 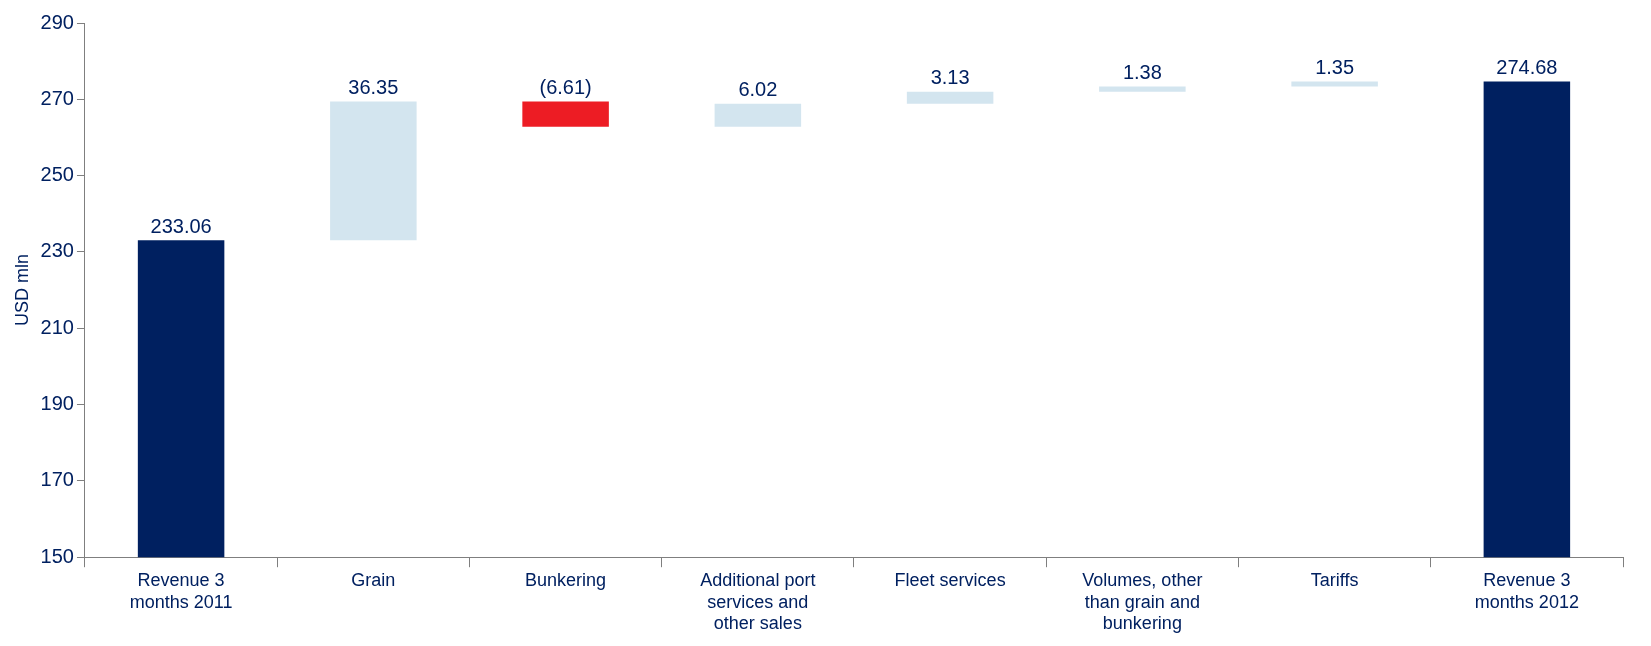 I want to click on x-tick-label: Grain, so click(x=373, y=579).